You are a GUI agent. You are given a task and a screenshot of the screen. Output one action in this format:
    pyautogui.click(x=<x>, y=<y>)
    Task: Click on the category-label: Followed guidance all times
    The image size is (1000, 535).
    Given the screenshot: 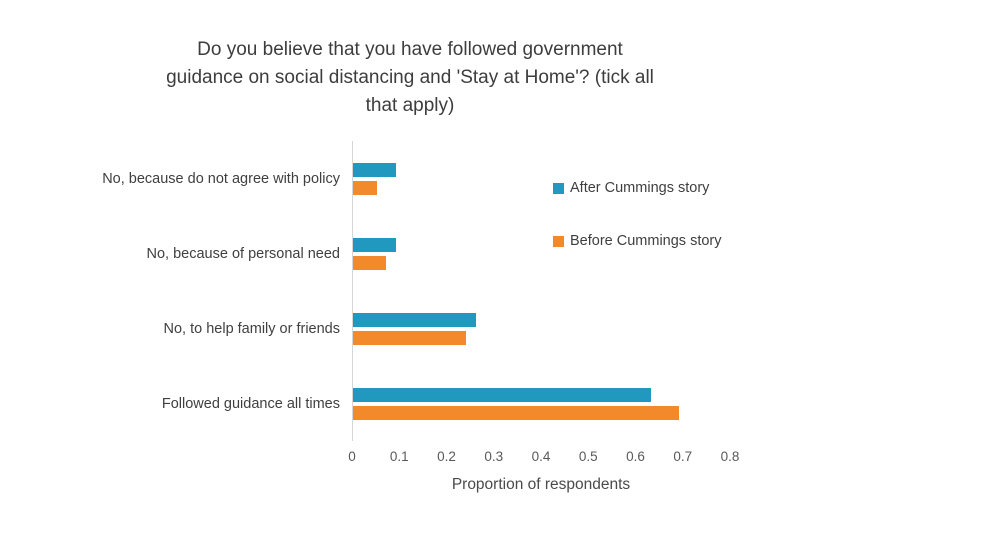 What is the action you would take?
    pyautogui.click(x=250, y=403)
    